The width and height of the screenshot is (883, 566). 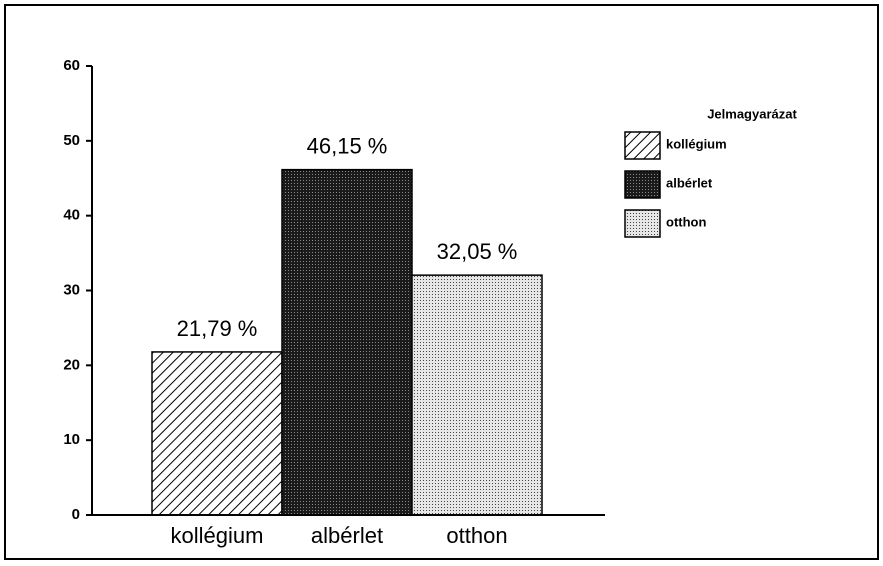 What do you see at coordinates (71, 215) in the screenshot?
I see `y-tick-label: 40` at bounding box center [71, 215].